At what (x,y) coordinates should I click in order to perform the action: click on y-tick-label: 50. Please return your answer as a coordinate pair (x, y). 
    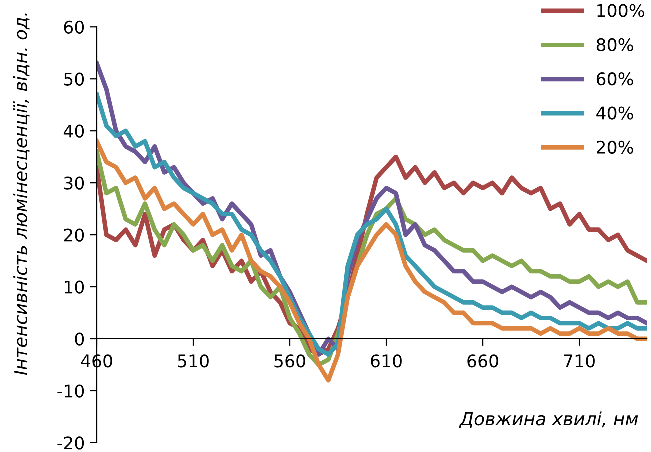
    Looking at the image, I should click on (74, 79).